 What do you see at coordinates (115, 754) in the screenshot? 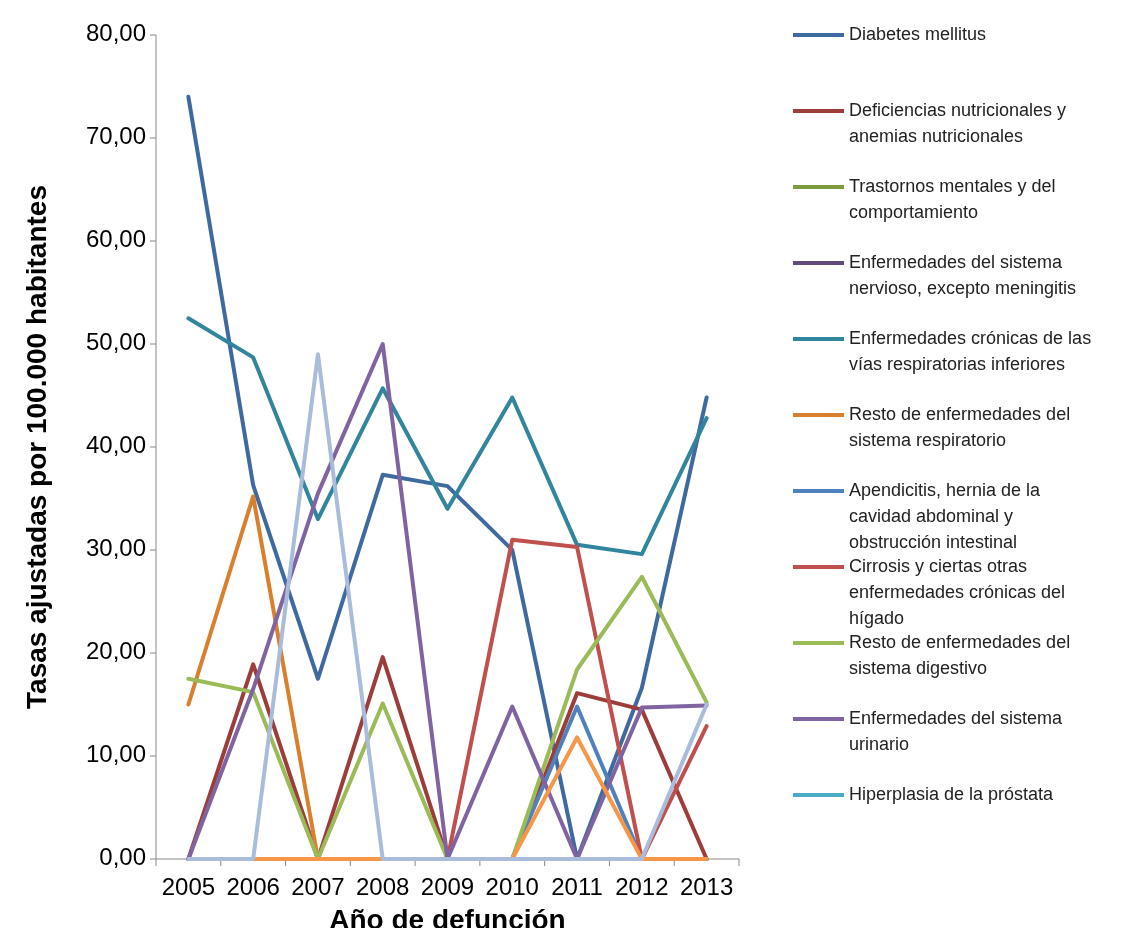
I see `y-tick-label: 10,00` at bounding box center [115, 754].